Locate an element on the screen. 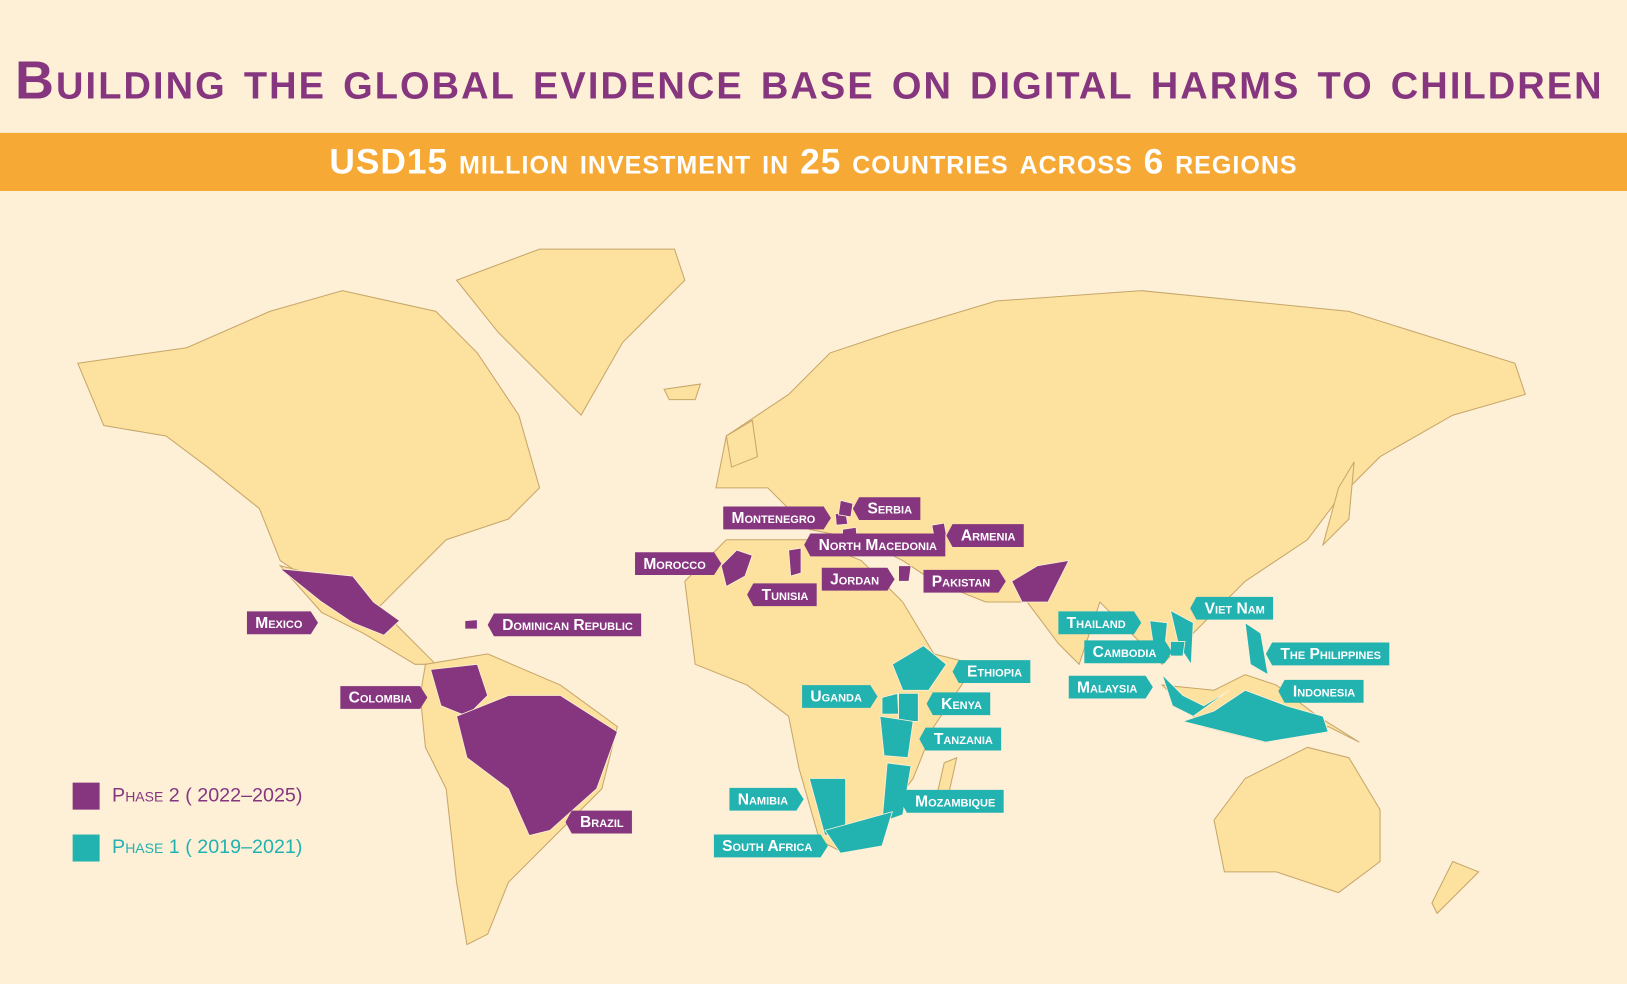 This screenshot has height=984, width=1627. country-name: Cambodia is located at coordinates (1125, 652).